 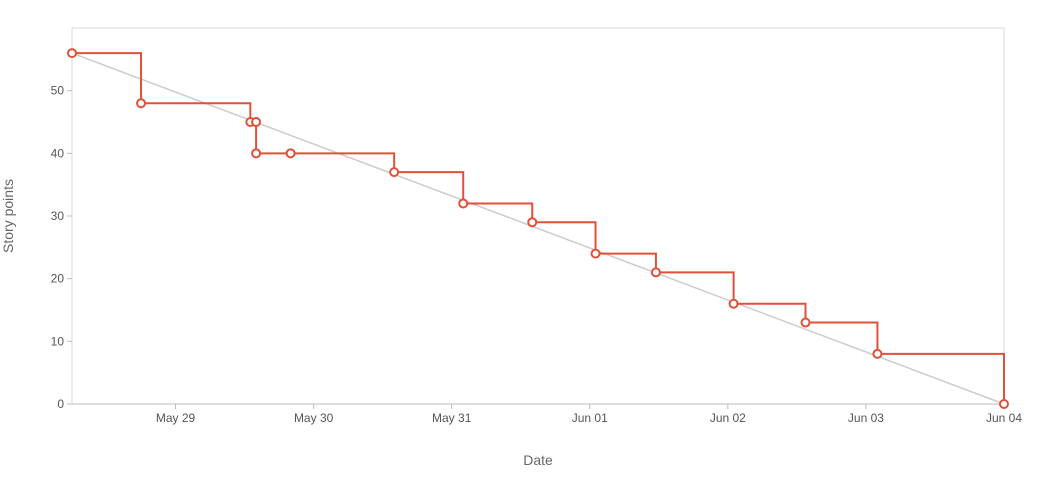 I want to click on y-tick-label: 0, so click(x=60, y=404).